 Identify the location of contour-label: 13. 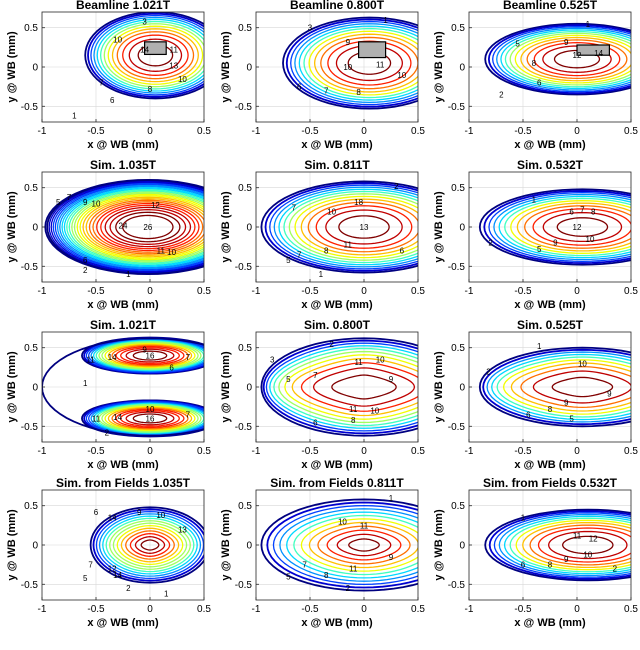
(182, 529).